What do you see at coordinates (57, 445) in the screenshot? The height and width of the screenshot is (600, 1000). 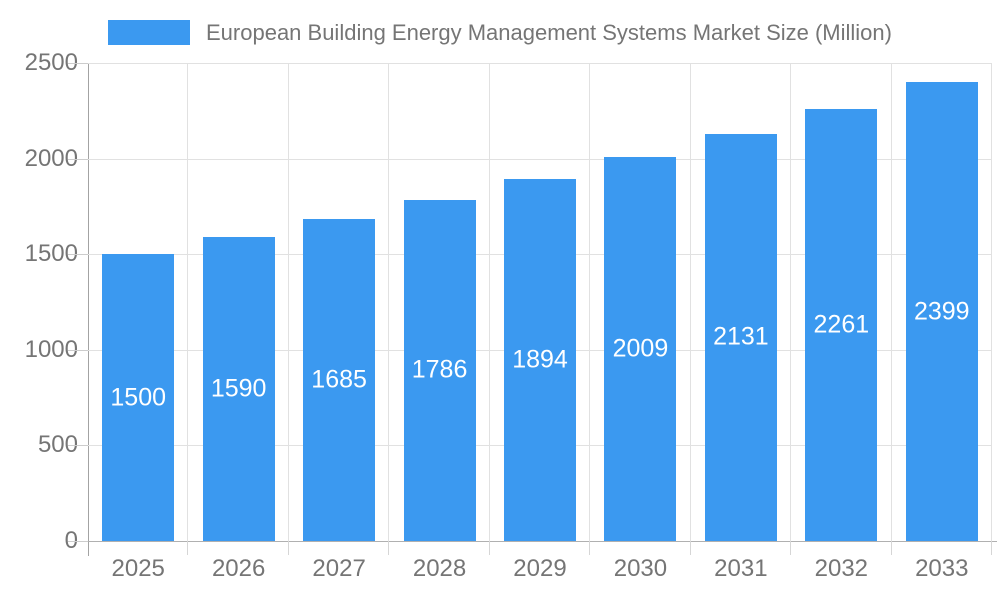 I see `y-axis-tick-label: 500` at bounding box center [57, 445].